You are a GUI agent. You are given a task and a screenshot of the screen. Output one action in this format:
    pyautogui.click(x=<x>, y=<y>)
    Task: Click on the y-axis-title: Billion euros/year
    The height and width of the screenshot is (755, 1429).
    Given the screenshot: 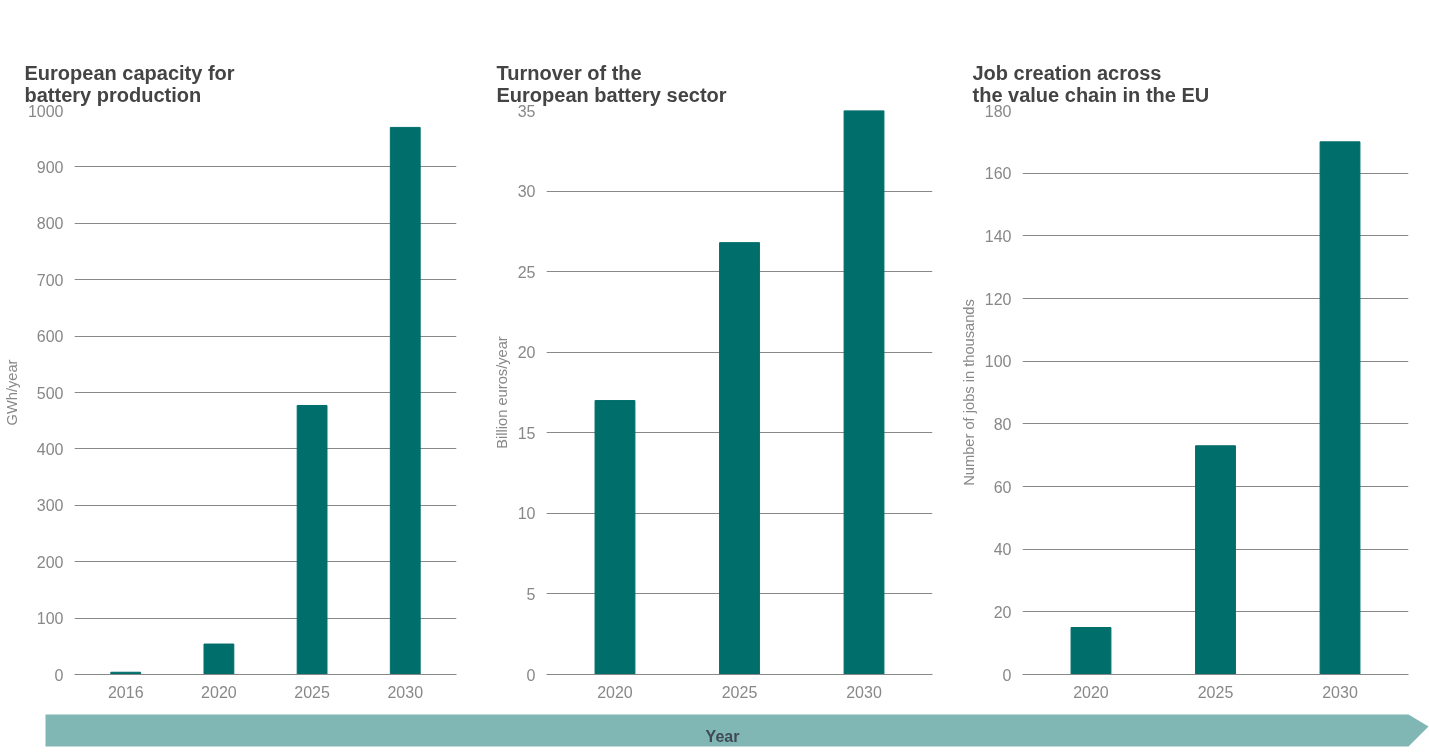 What is the action you would take?
    pyautogui.click(x=501, y=392)
    